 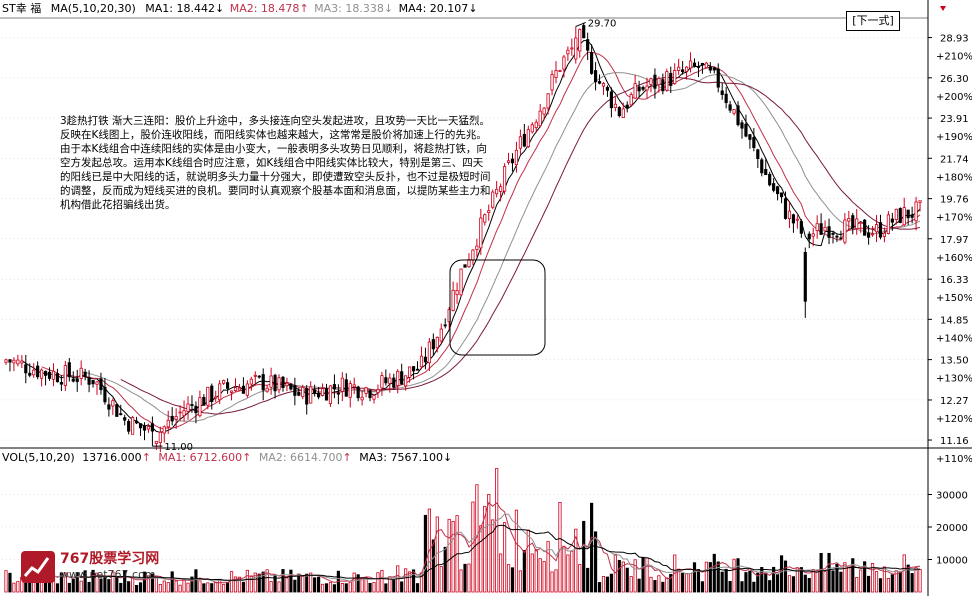 What do you see at coordinates (349, 8) in the screenshot?
I see `ma3-value: MA3: 18.338` at bounding box center [349, 8].